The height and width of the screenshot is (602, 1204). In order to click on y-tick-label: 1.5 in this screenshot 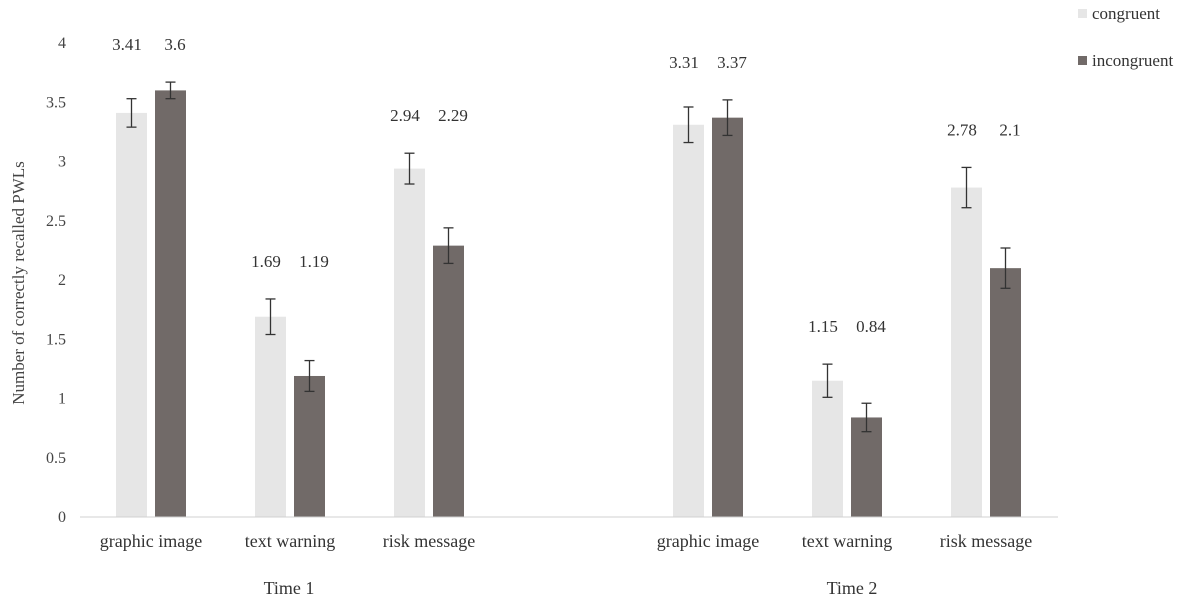, I will do `click(56, 339)`.